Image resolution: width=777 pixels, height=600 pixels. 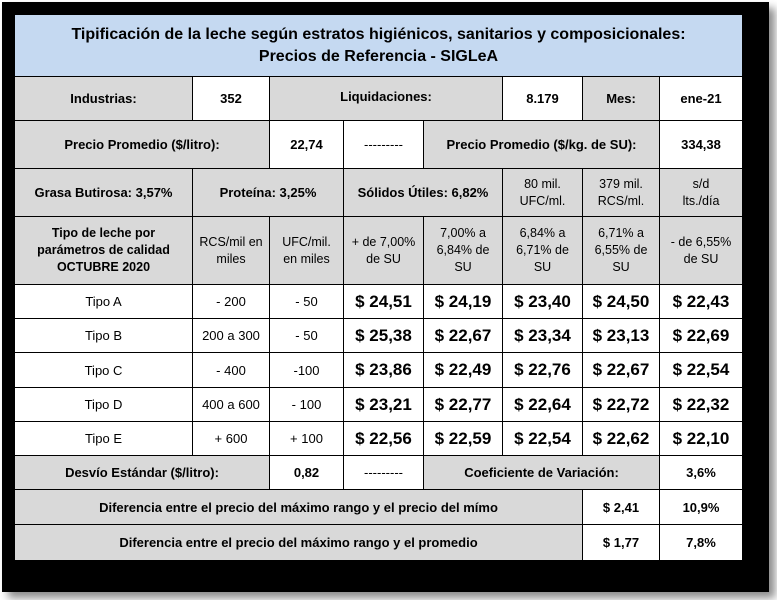 I want to click on liquidaciones-value: 8.179, so click(x=542, y=98).